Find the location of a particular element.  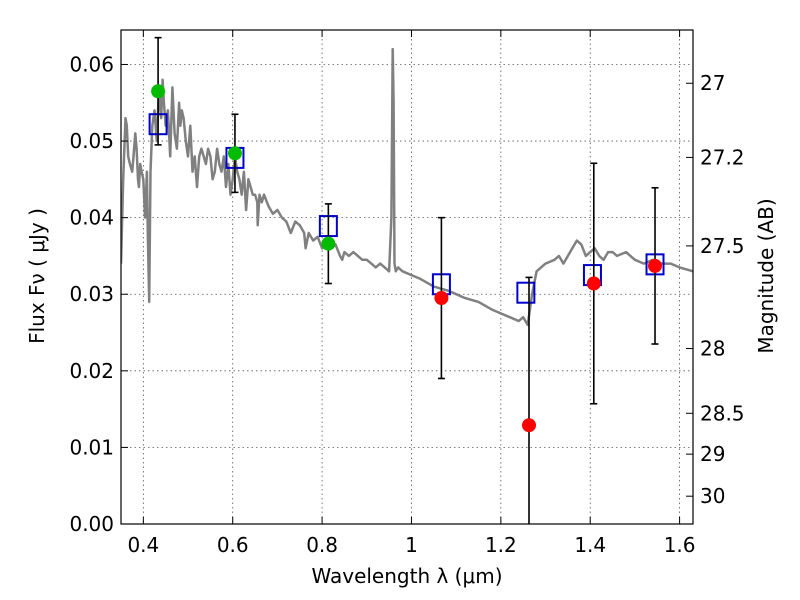

y2-tick-label: 30 is located at coordinates (712, 496).